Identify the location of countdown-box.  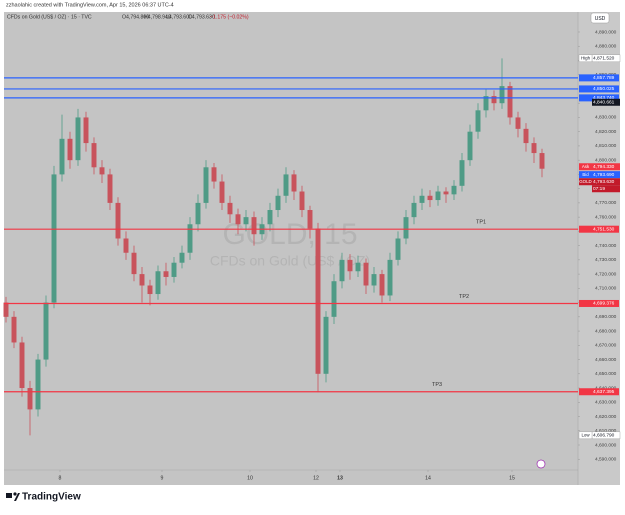
(606, 189).